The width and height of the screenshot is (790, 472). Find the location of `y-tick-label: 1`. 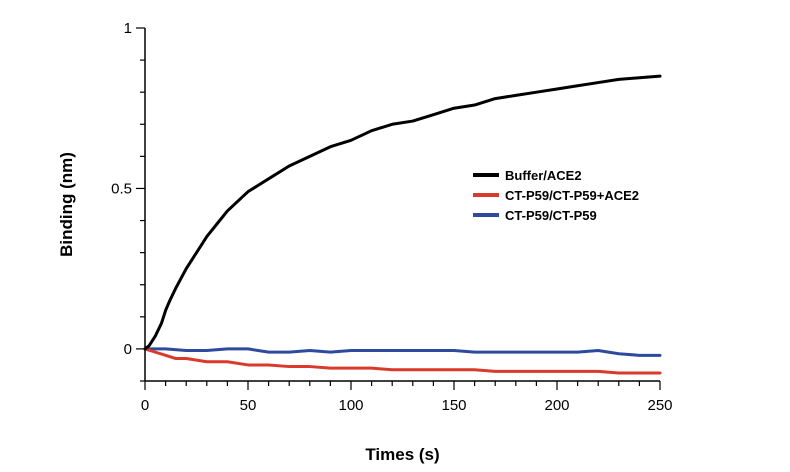

y-tick-label: 1 is located at coordinates (128, 28).